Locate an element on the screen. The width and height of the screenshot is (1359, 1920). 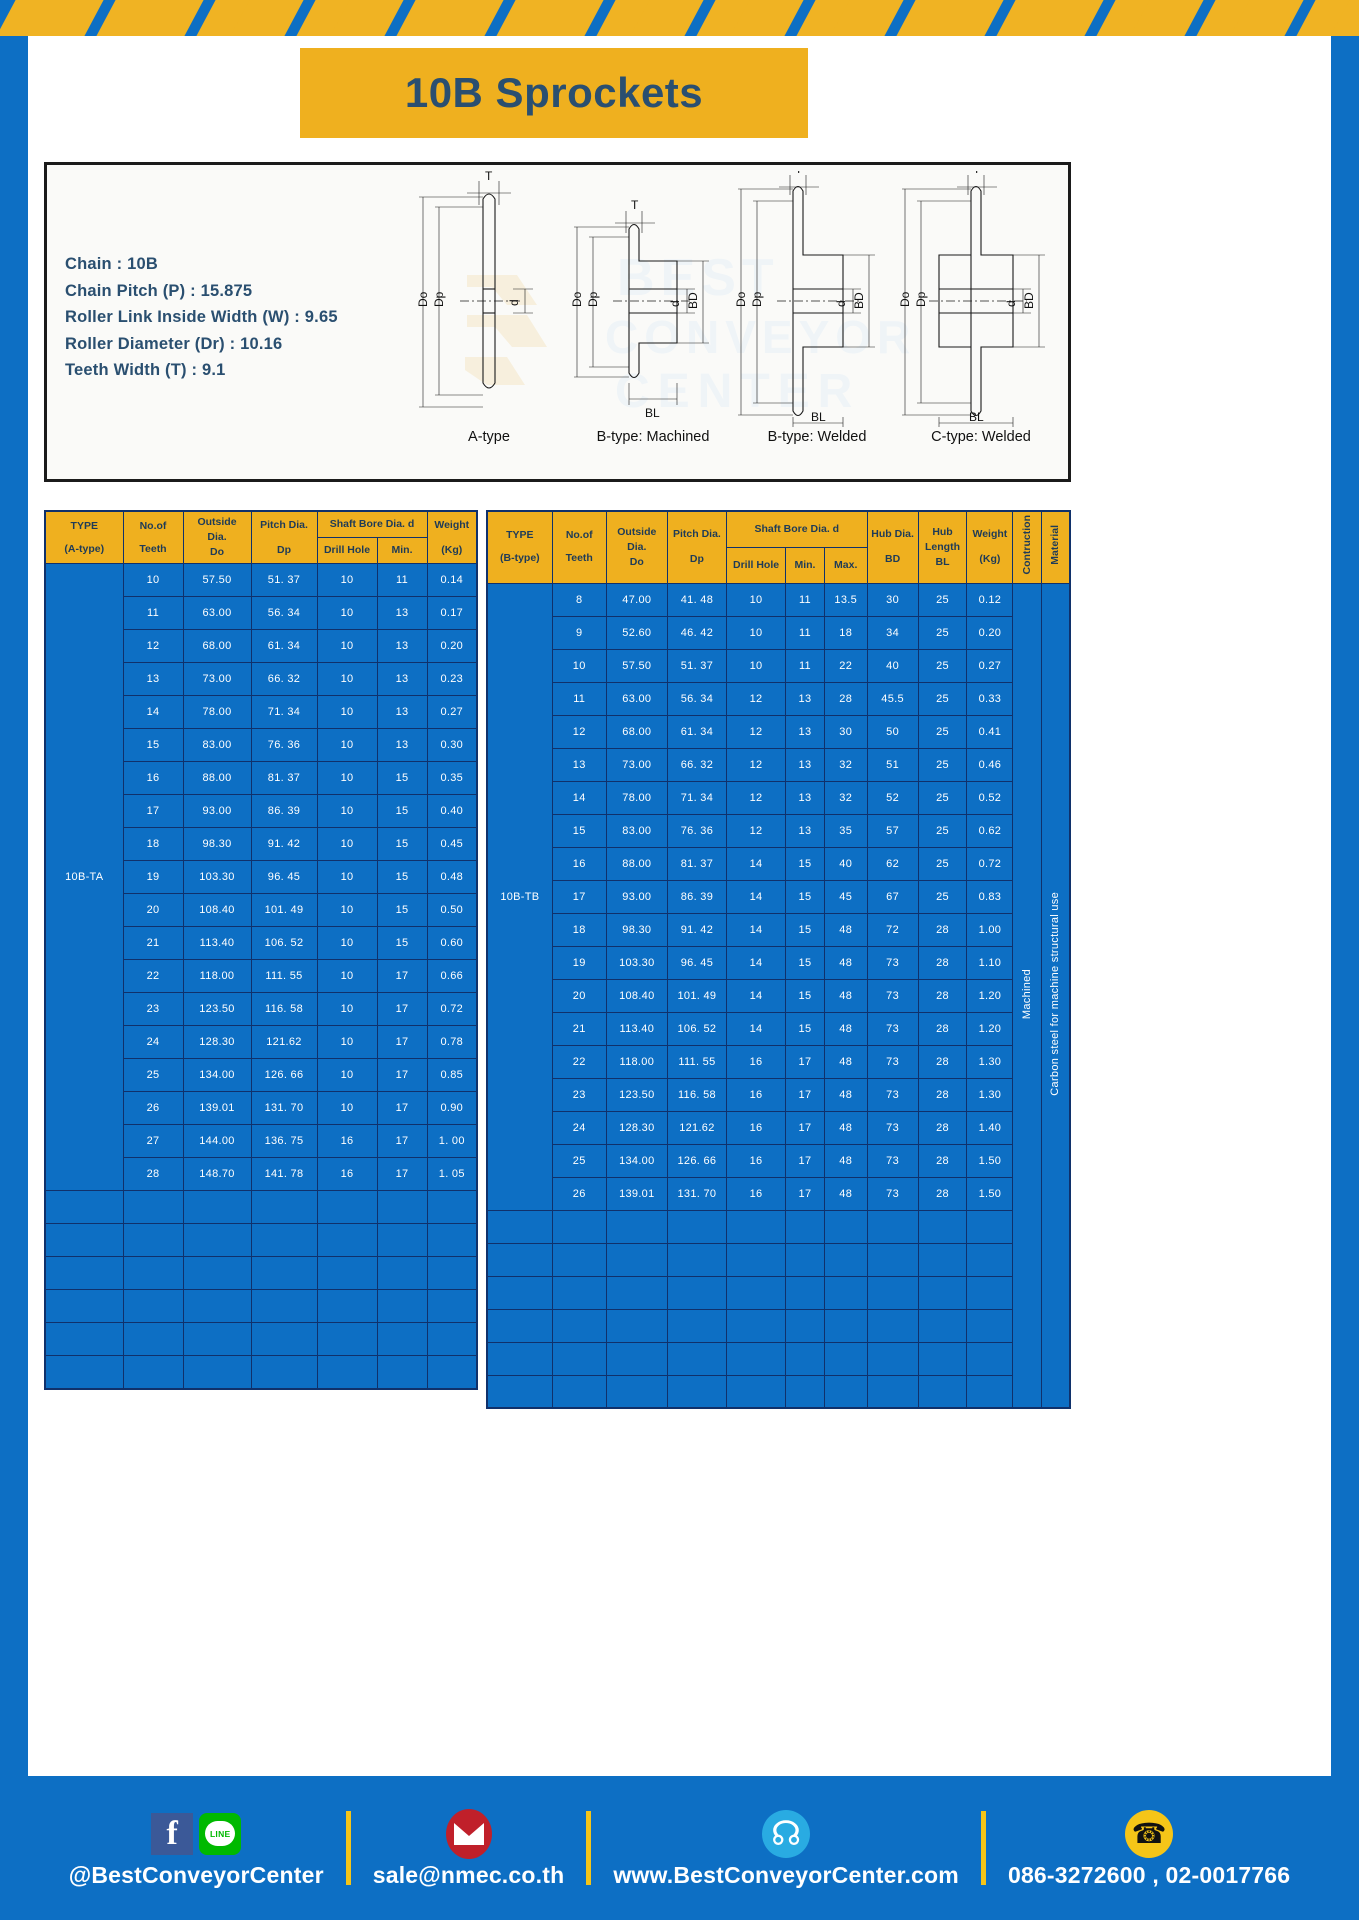
phone-icon: ☎ is located at coordinates (1149, 1833).